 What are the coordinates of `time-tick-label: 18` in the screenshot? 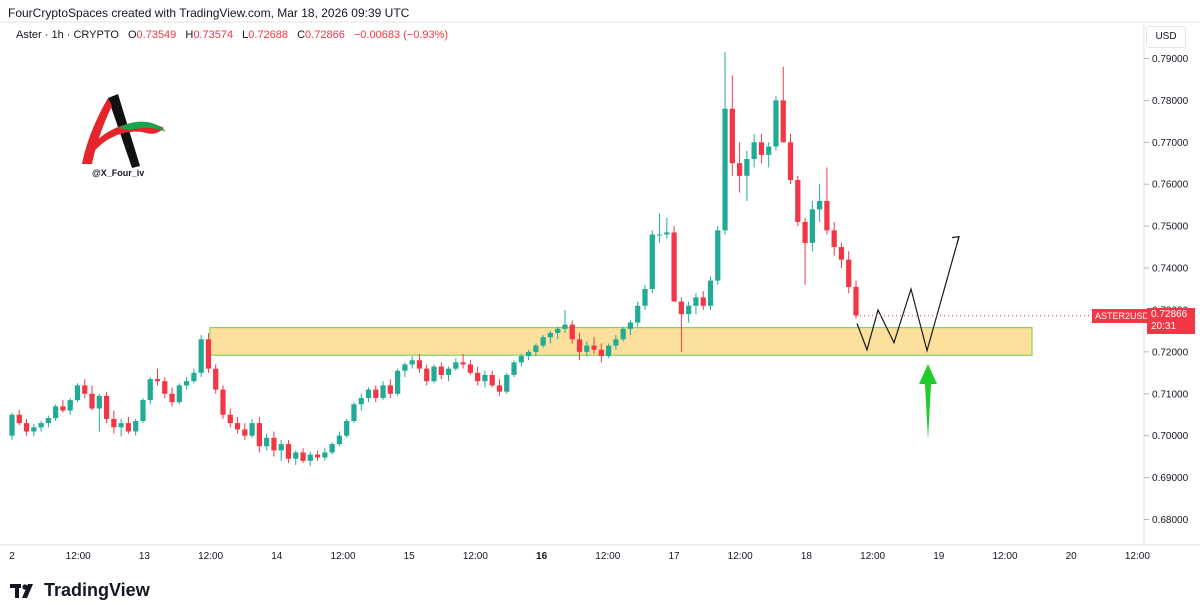 It's located at (807, 556).